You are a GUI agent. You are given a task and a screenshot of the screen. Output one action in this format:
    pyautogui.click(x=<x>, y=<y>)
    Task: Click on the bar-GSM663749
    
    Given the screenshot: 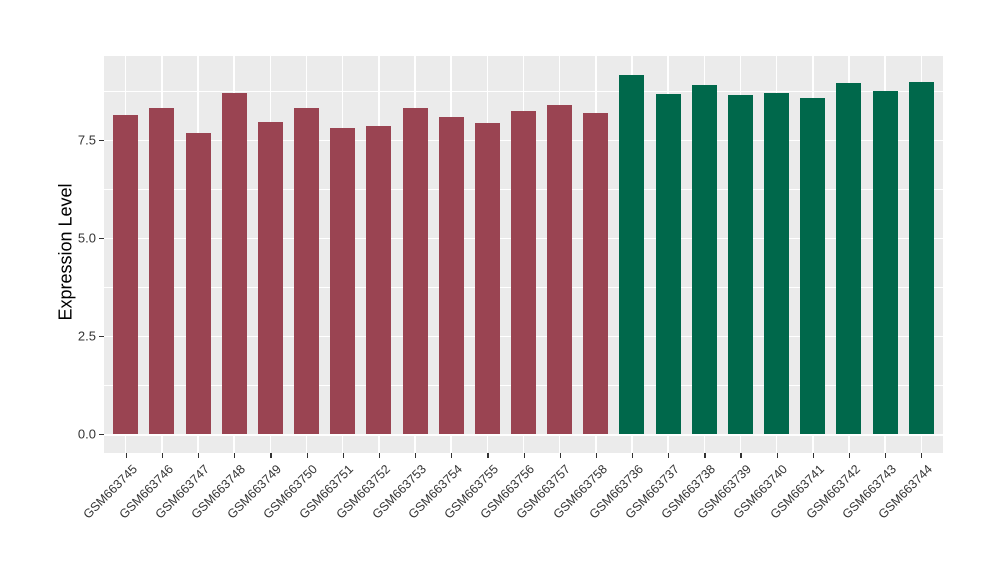 What is the action you would take?
    pyautogui.click(x=270, y=278)
    